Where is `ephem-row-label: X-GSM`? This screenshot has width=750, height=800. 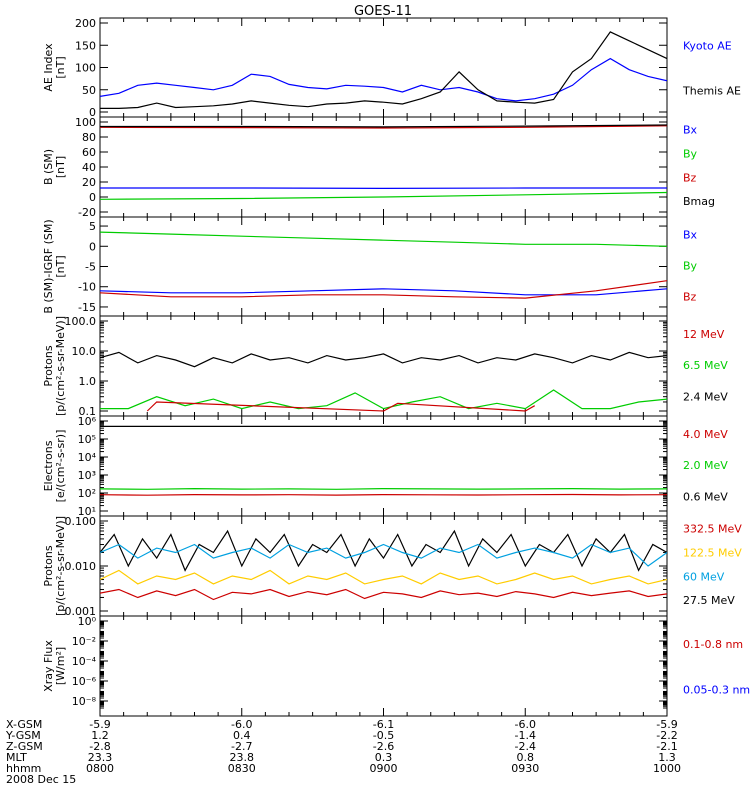
ephem-row-label: X-GSM is located at coordinates (24, 724).